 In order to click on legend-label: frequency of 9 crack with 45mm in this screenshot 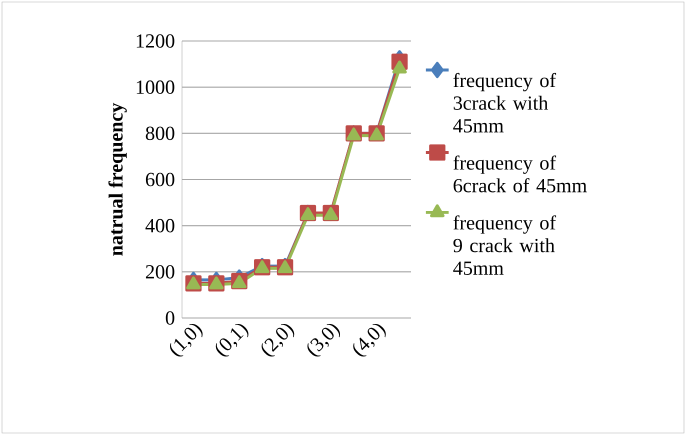, I will do `click(504, 245)`.